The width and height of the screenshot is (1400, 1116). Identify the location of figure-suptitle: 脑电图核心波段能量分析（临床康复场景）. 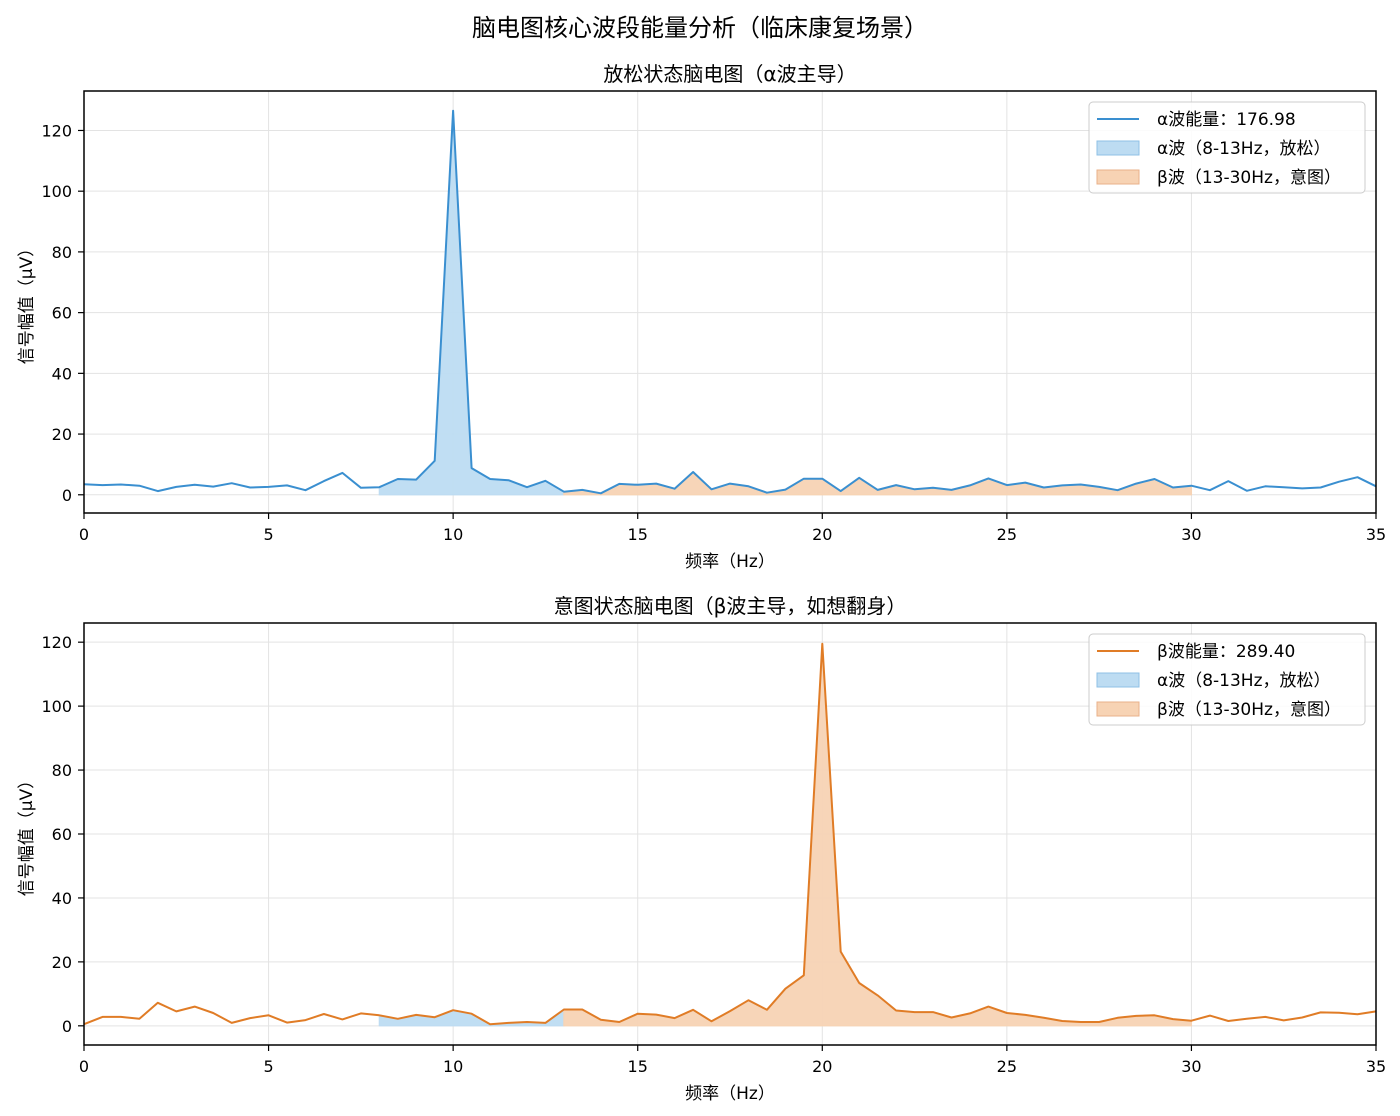
(700, 28).